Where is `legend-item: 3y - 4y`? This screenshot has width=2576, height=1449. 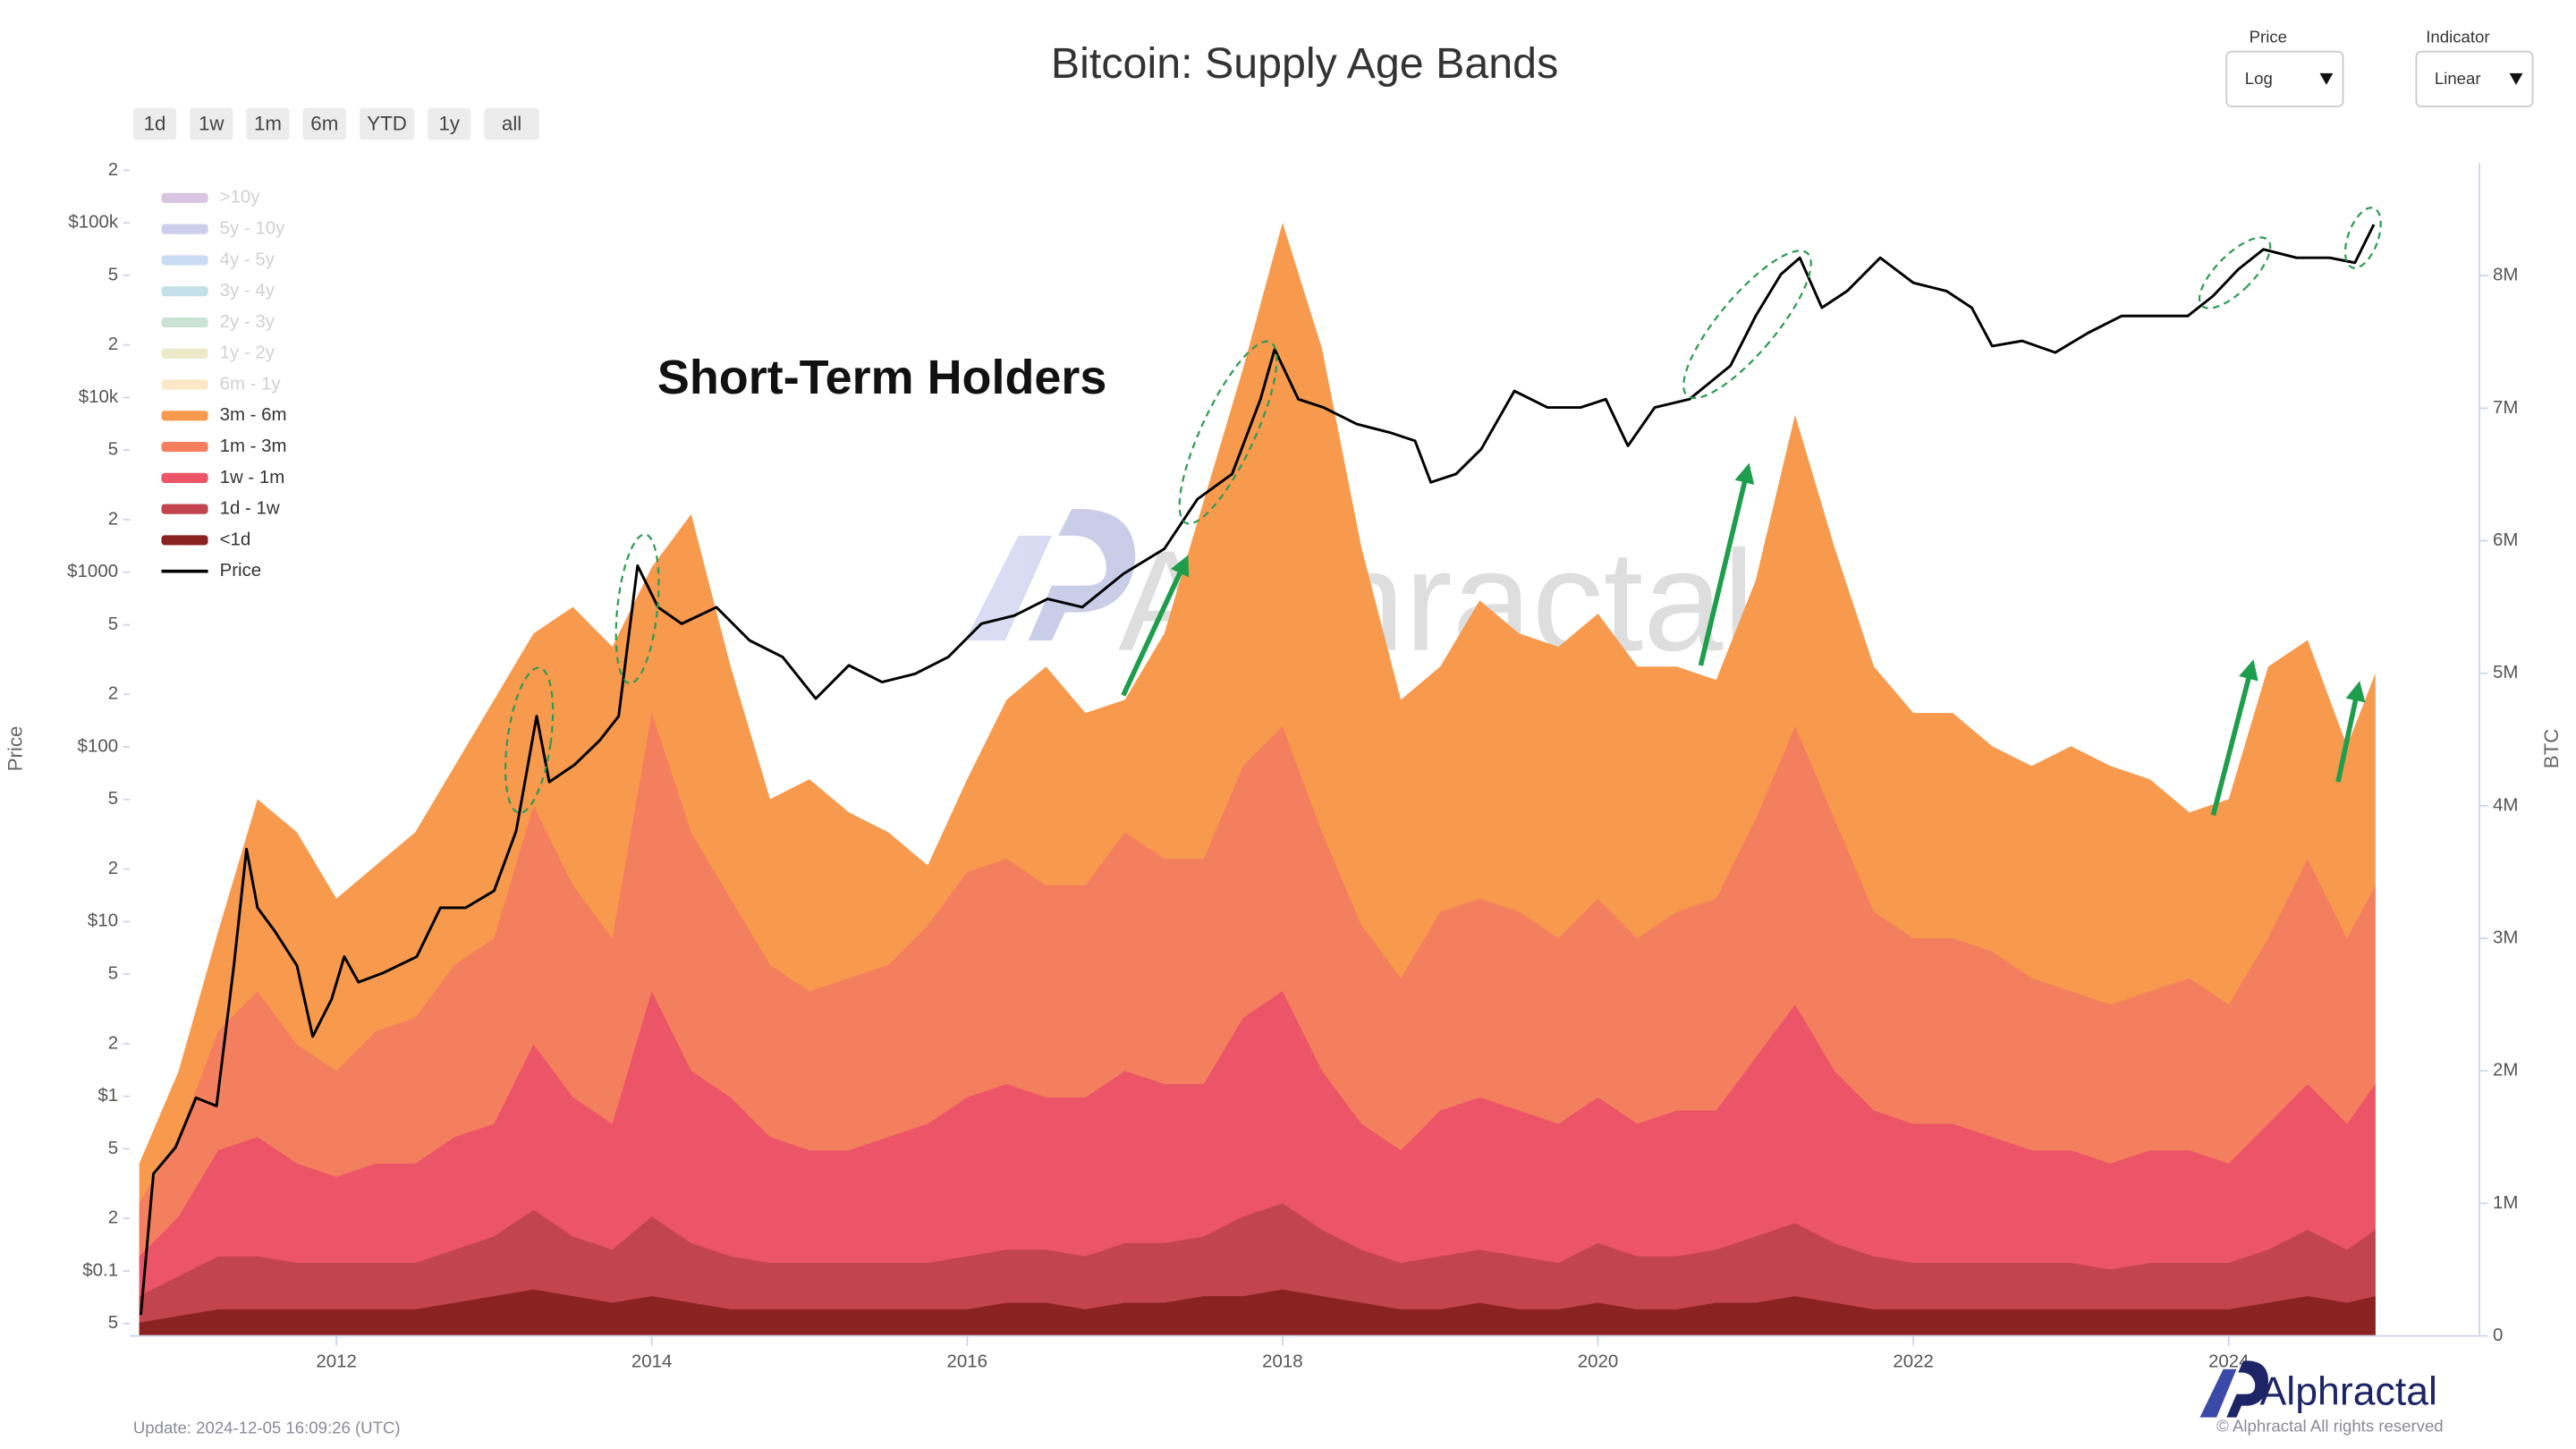
legend-item: 3y - 4y is located at coordinates (218, 290).